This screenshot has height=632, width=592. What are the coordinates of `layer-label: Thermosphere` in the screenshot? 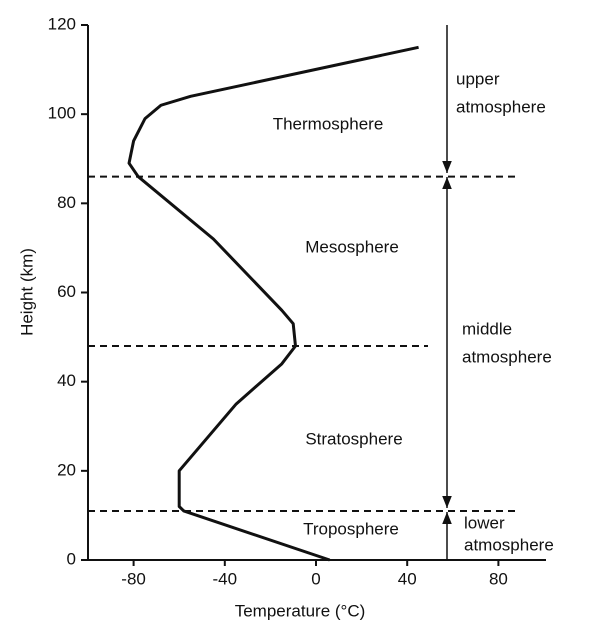 It's located at (328, 123).